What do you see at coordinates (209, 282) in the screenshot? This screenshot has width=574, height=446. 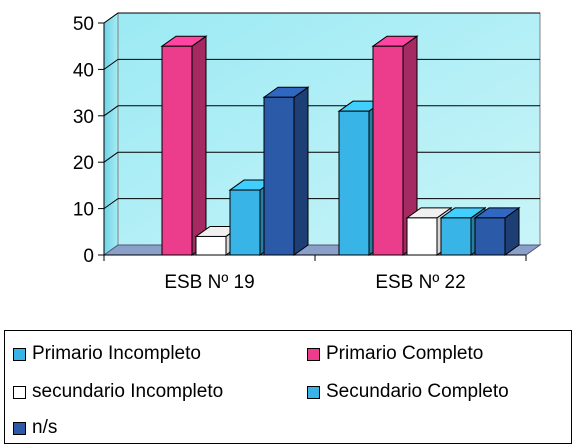 I see `x-tick-label: ESB Nº 19` at bounding box center [209, 282].